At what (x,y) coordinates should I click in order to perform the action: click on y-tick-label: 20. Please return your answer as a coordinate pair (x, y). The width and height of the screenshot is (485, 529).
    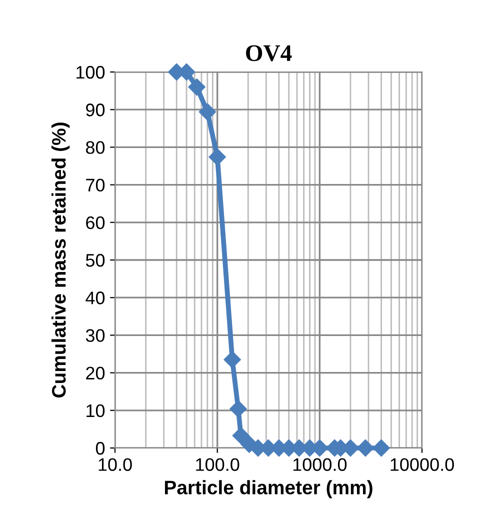
    Looking at the image, I should click on (95, 373).